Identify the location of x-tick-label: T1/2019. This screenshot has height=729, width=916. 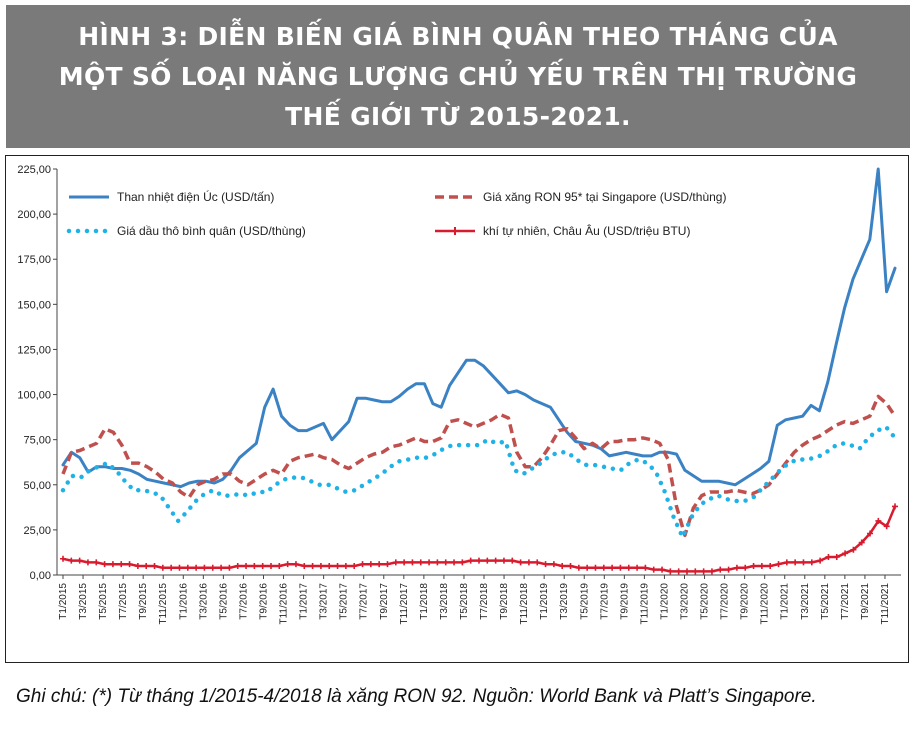
(544, 601).